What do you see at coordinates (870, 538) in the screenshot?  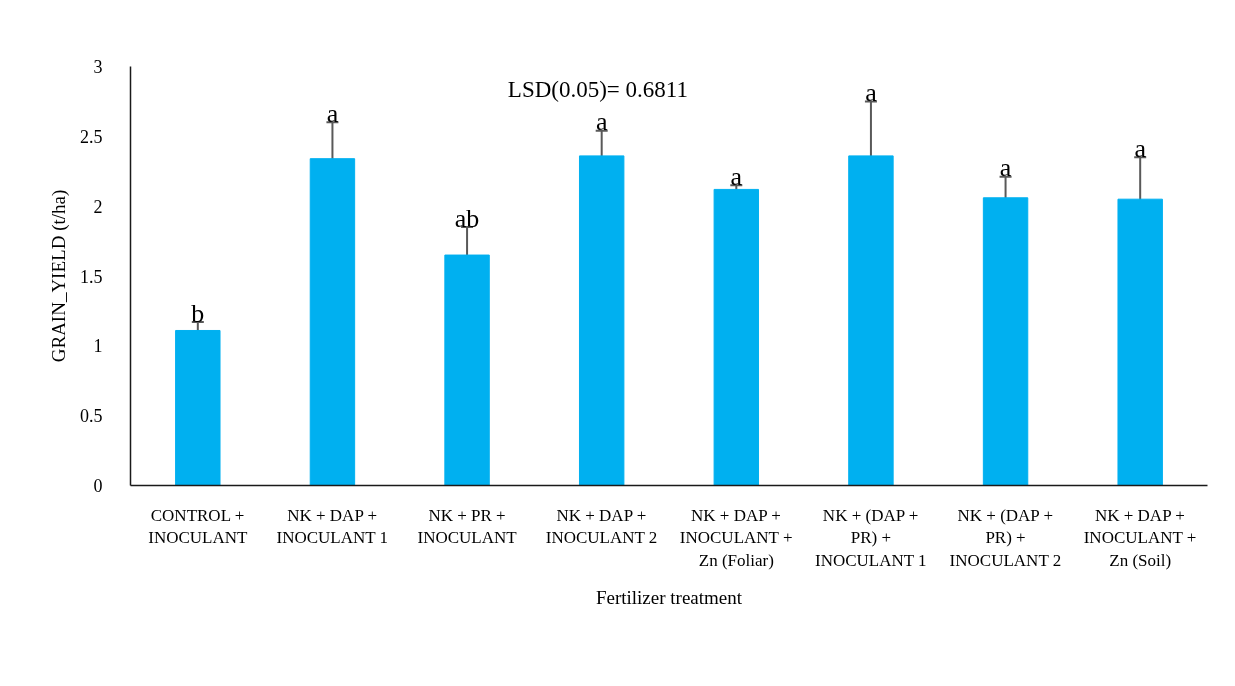 I see `x-tick-label: NK + (DAP + PR) + INOCULANT 1` at bounding box center [870, 538].